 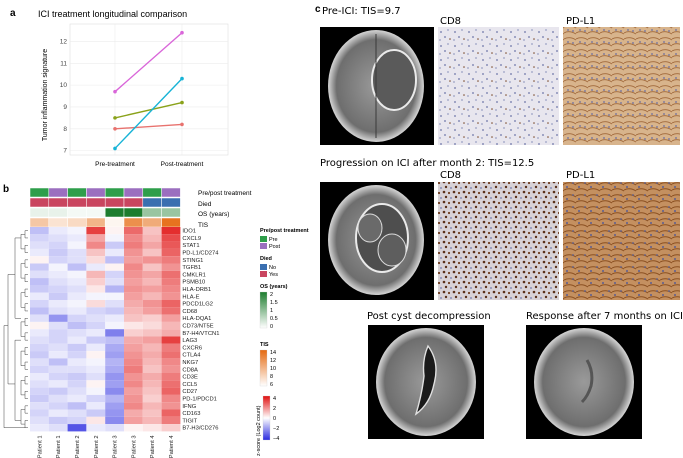 I want to click on patient-label: Patient 2, so click(x=97, y=446).